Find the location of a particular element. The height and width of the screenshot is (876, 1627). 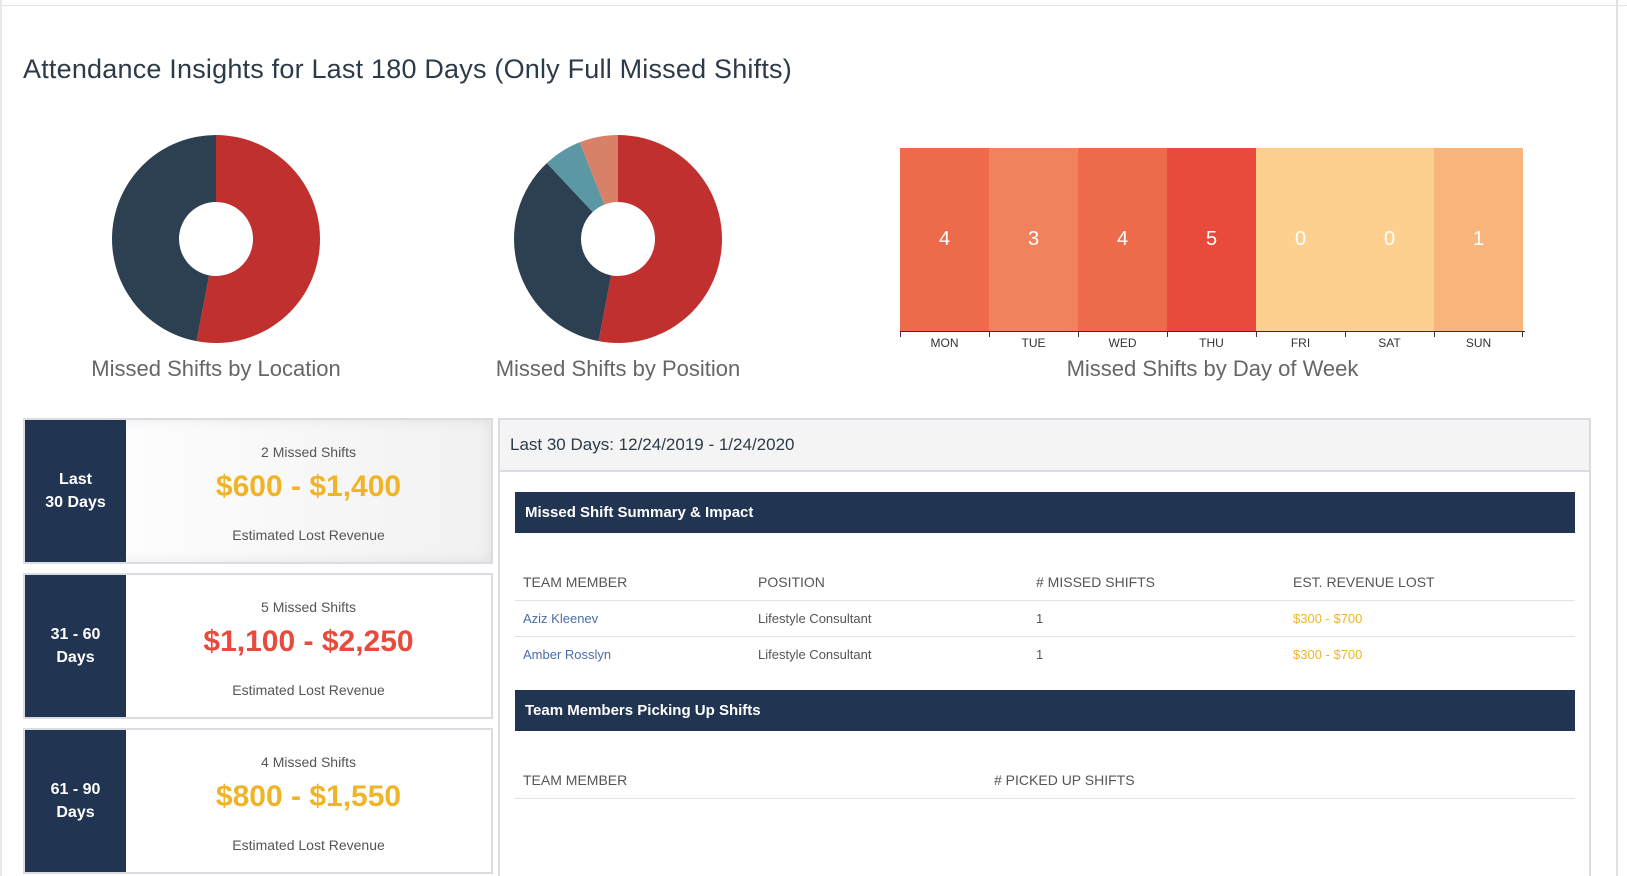

picking-up-shifts-heading: Team Members Picking Up Shifts is located at coordinates (1045, 710).